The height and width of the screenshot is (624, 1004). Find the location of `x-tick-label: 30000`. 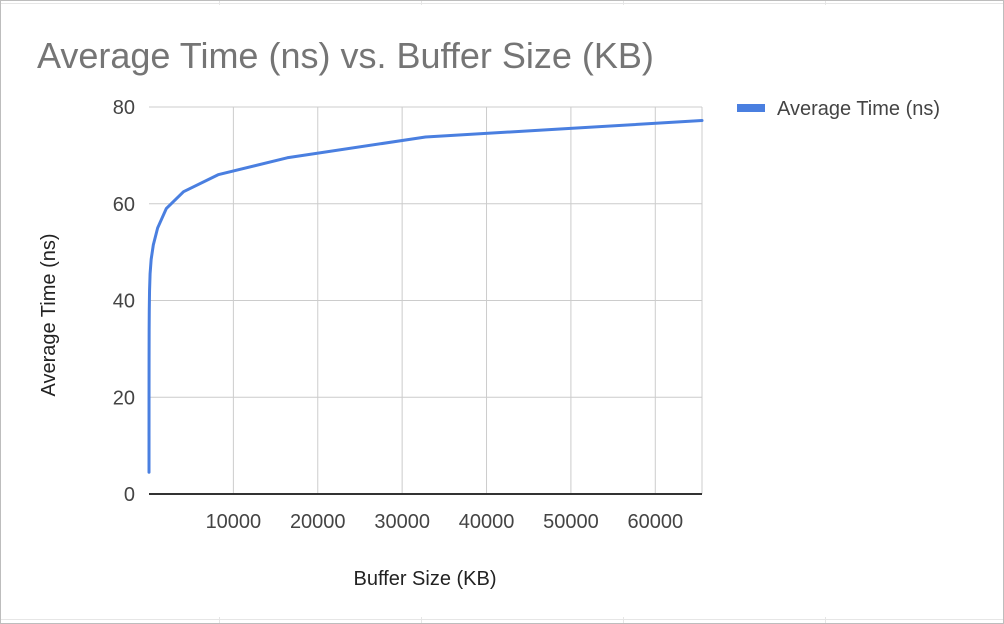

x-tick-label: 30000 is located at coordinates (402, 522).